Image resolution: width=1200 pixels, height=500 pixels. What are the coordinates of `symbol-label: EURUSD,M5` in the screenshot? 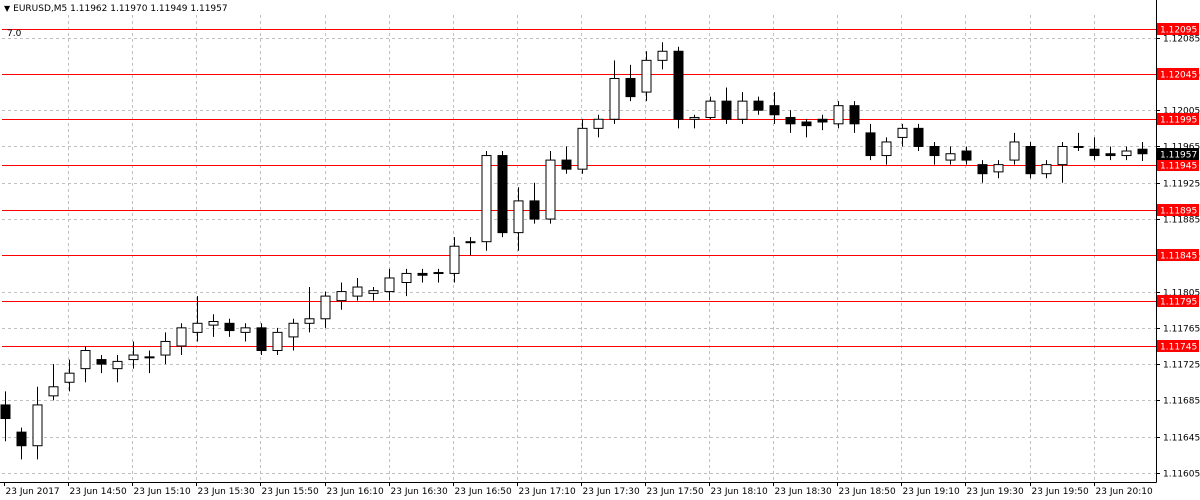 It's located at (40, 9).